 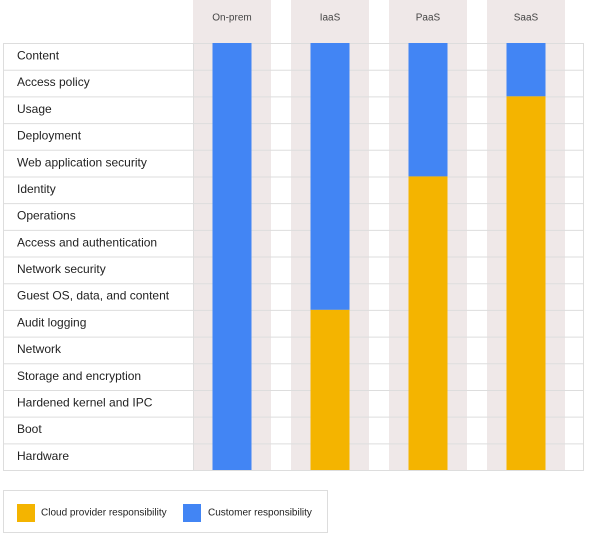 I want to click on layer-label: Access policy, so click(x=53, y=82).